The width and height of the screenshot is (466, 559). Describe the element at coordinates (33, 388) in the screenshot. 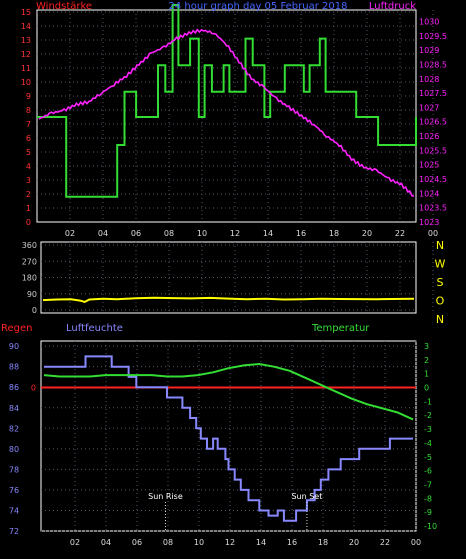

I see `rain-zero-label: 0` at that location.